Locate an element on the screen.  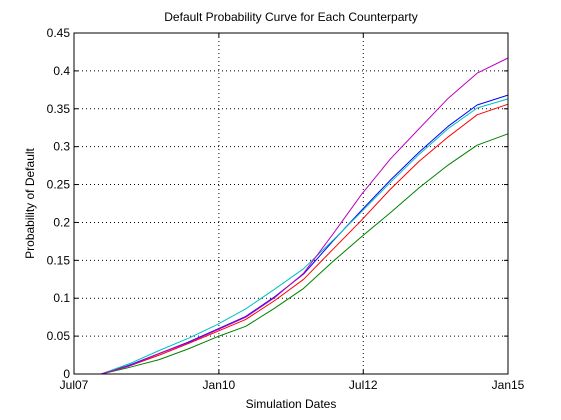
y-tick-label: 0.2 is located at coordinates (61, 222).